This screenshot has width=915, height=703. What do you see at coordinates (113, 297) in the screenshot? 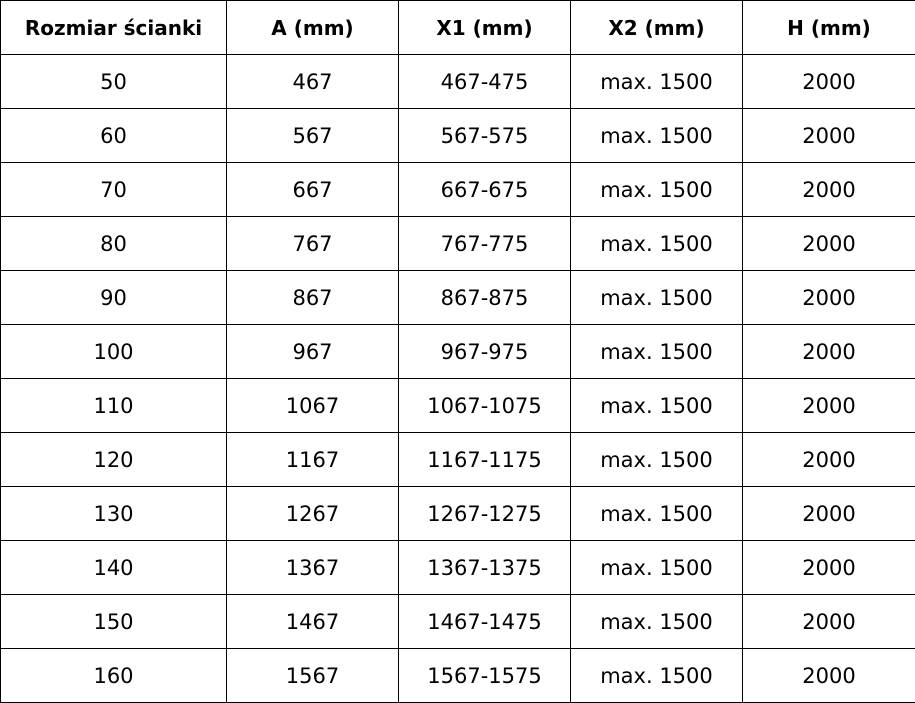
I see `cell-wall-size: 90` at bounding box center [113, 297].